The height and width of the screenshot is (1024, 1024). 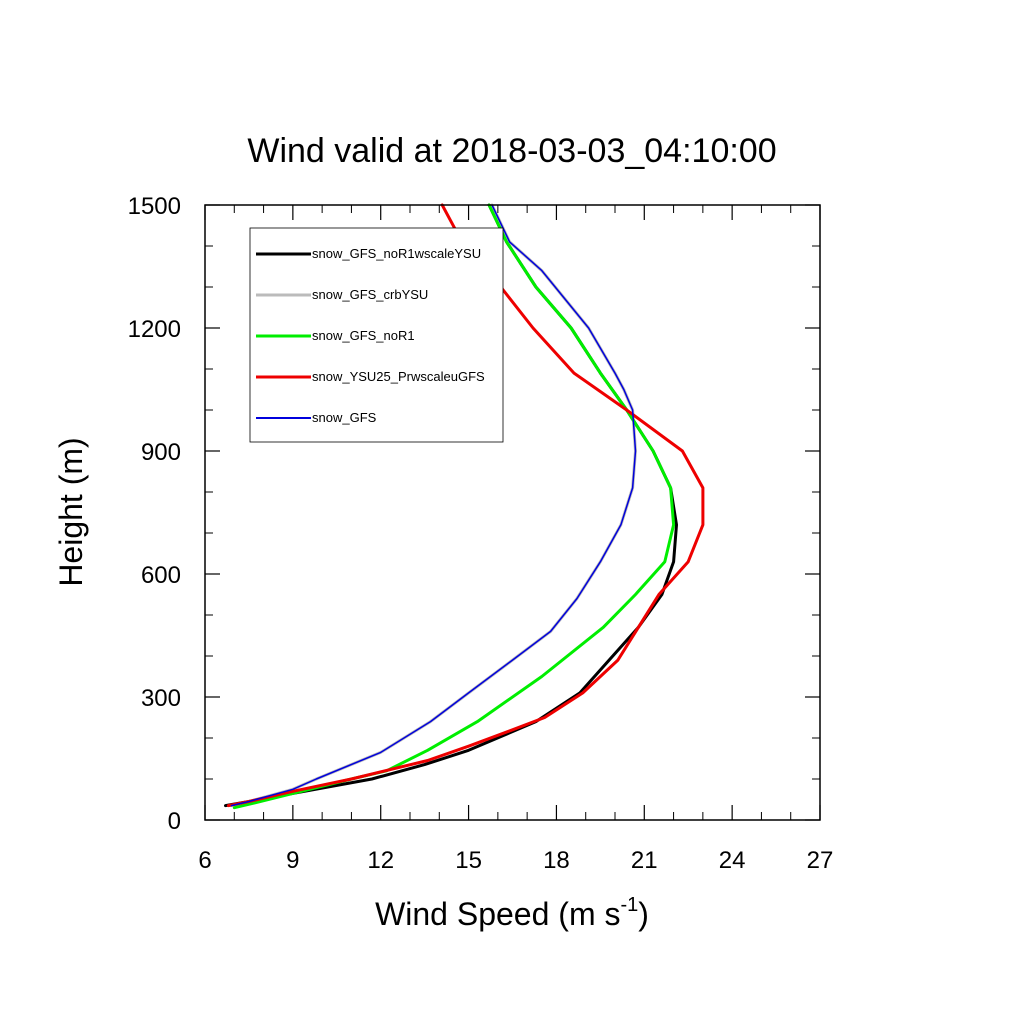 I want to click on chart-title: Wind valid at 2018-03-03_04:10:00, so click(x=511, y=151).